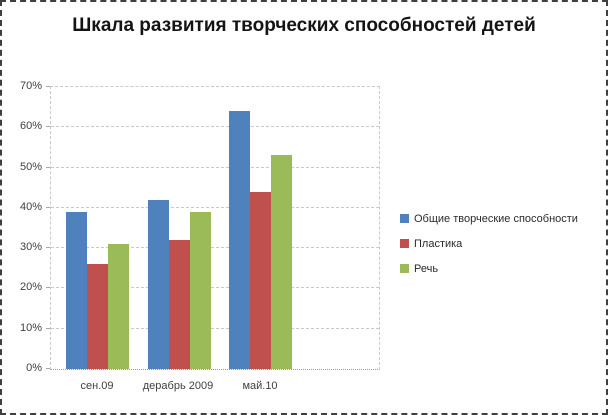 The width and height of the screenshot is (608, 415). Describe the element at coordinates (496, 218) in the screenshot. I see `legend-label: Общие творческие способности` at that location.